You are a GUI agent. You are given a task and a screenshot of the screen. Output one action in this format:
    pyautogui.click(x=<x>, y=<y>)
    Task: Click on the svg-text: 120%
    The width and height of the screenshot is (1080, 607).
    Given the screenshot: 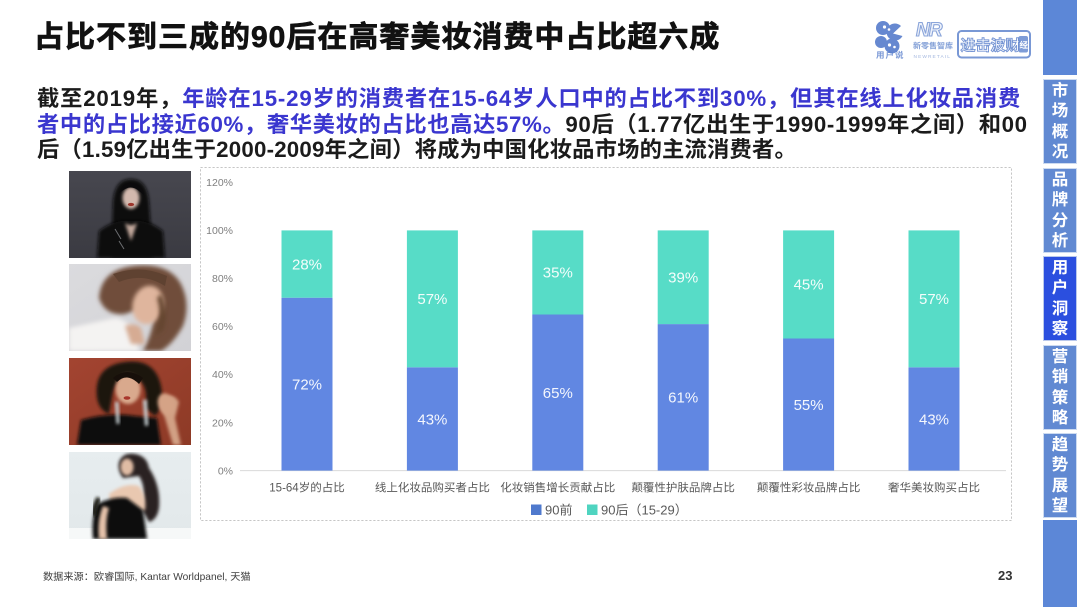 What is the action you would take?
    pyautogui.click(x=219, y=183)
    